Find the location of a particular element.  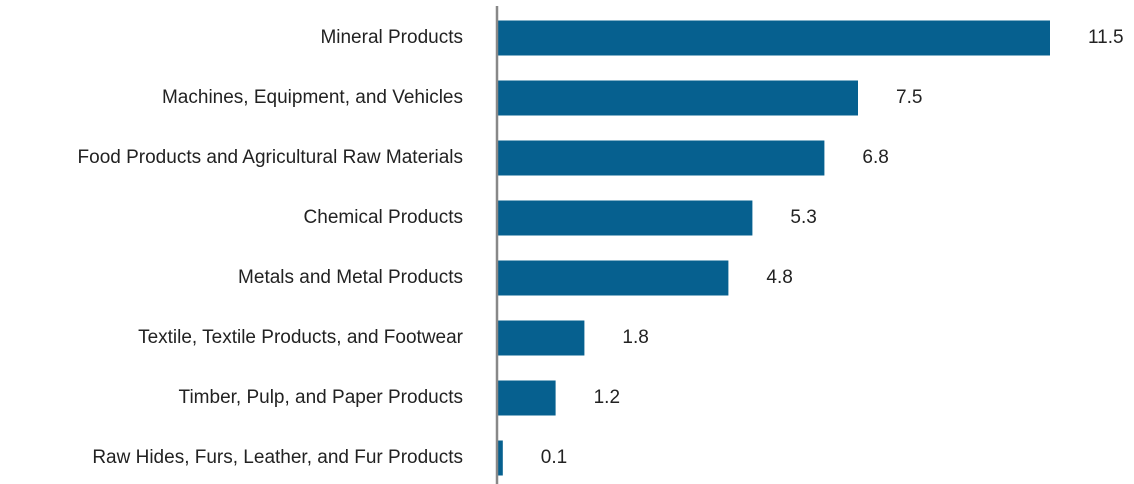

data-label: 1.8 is located at coordinates (635, 337).